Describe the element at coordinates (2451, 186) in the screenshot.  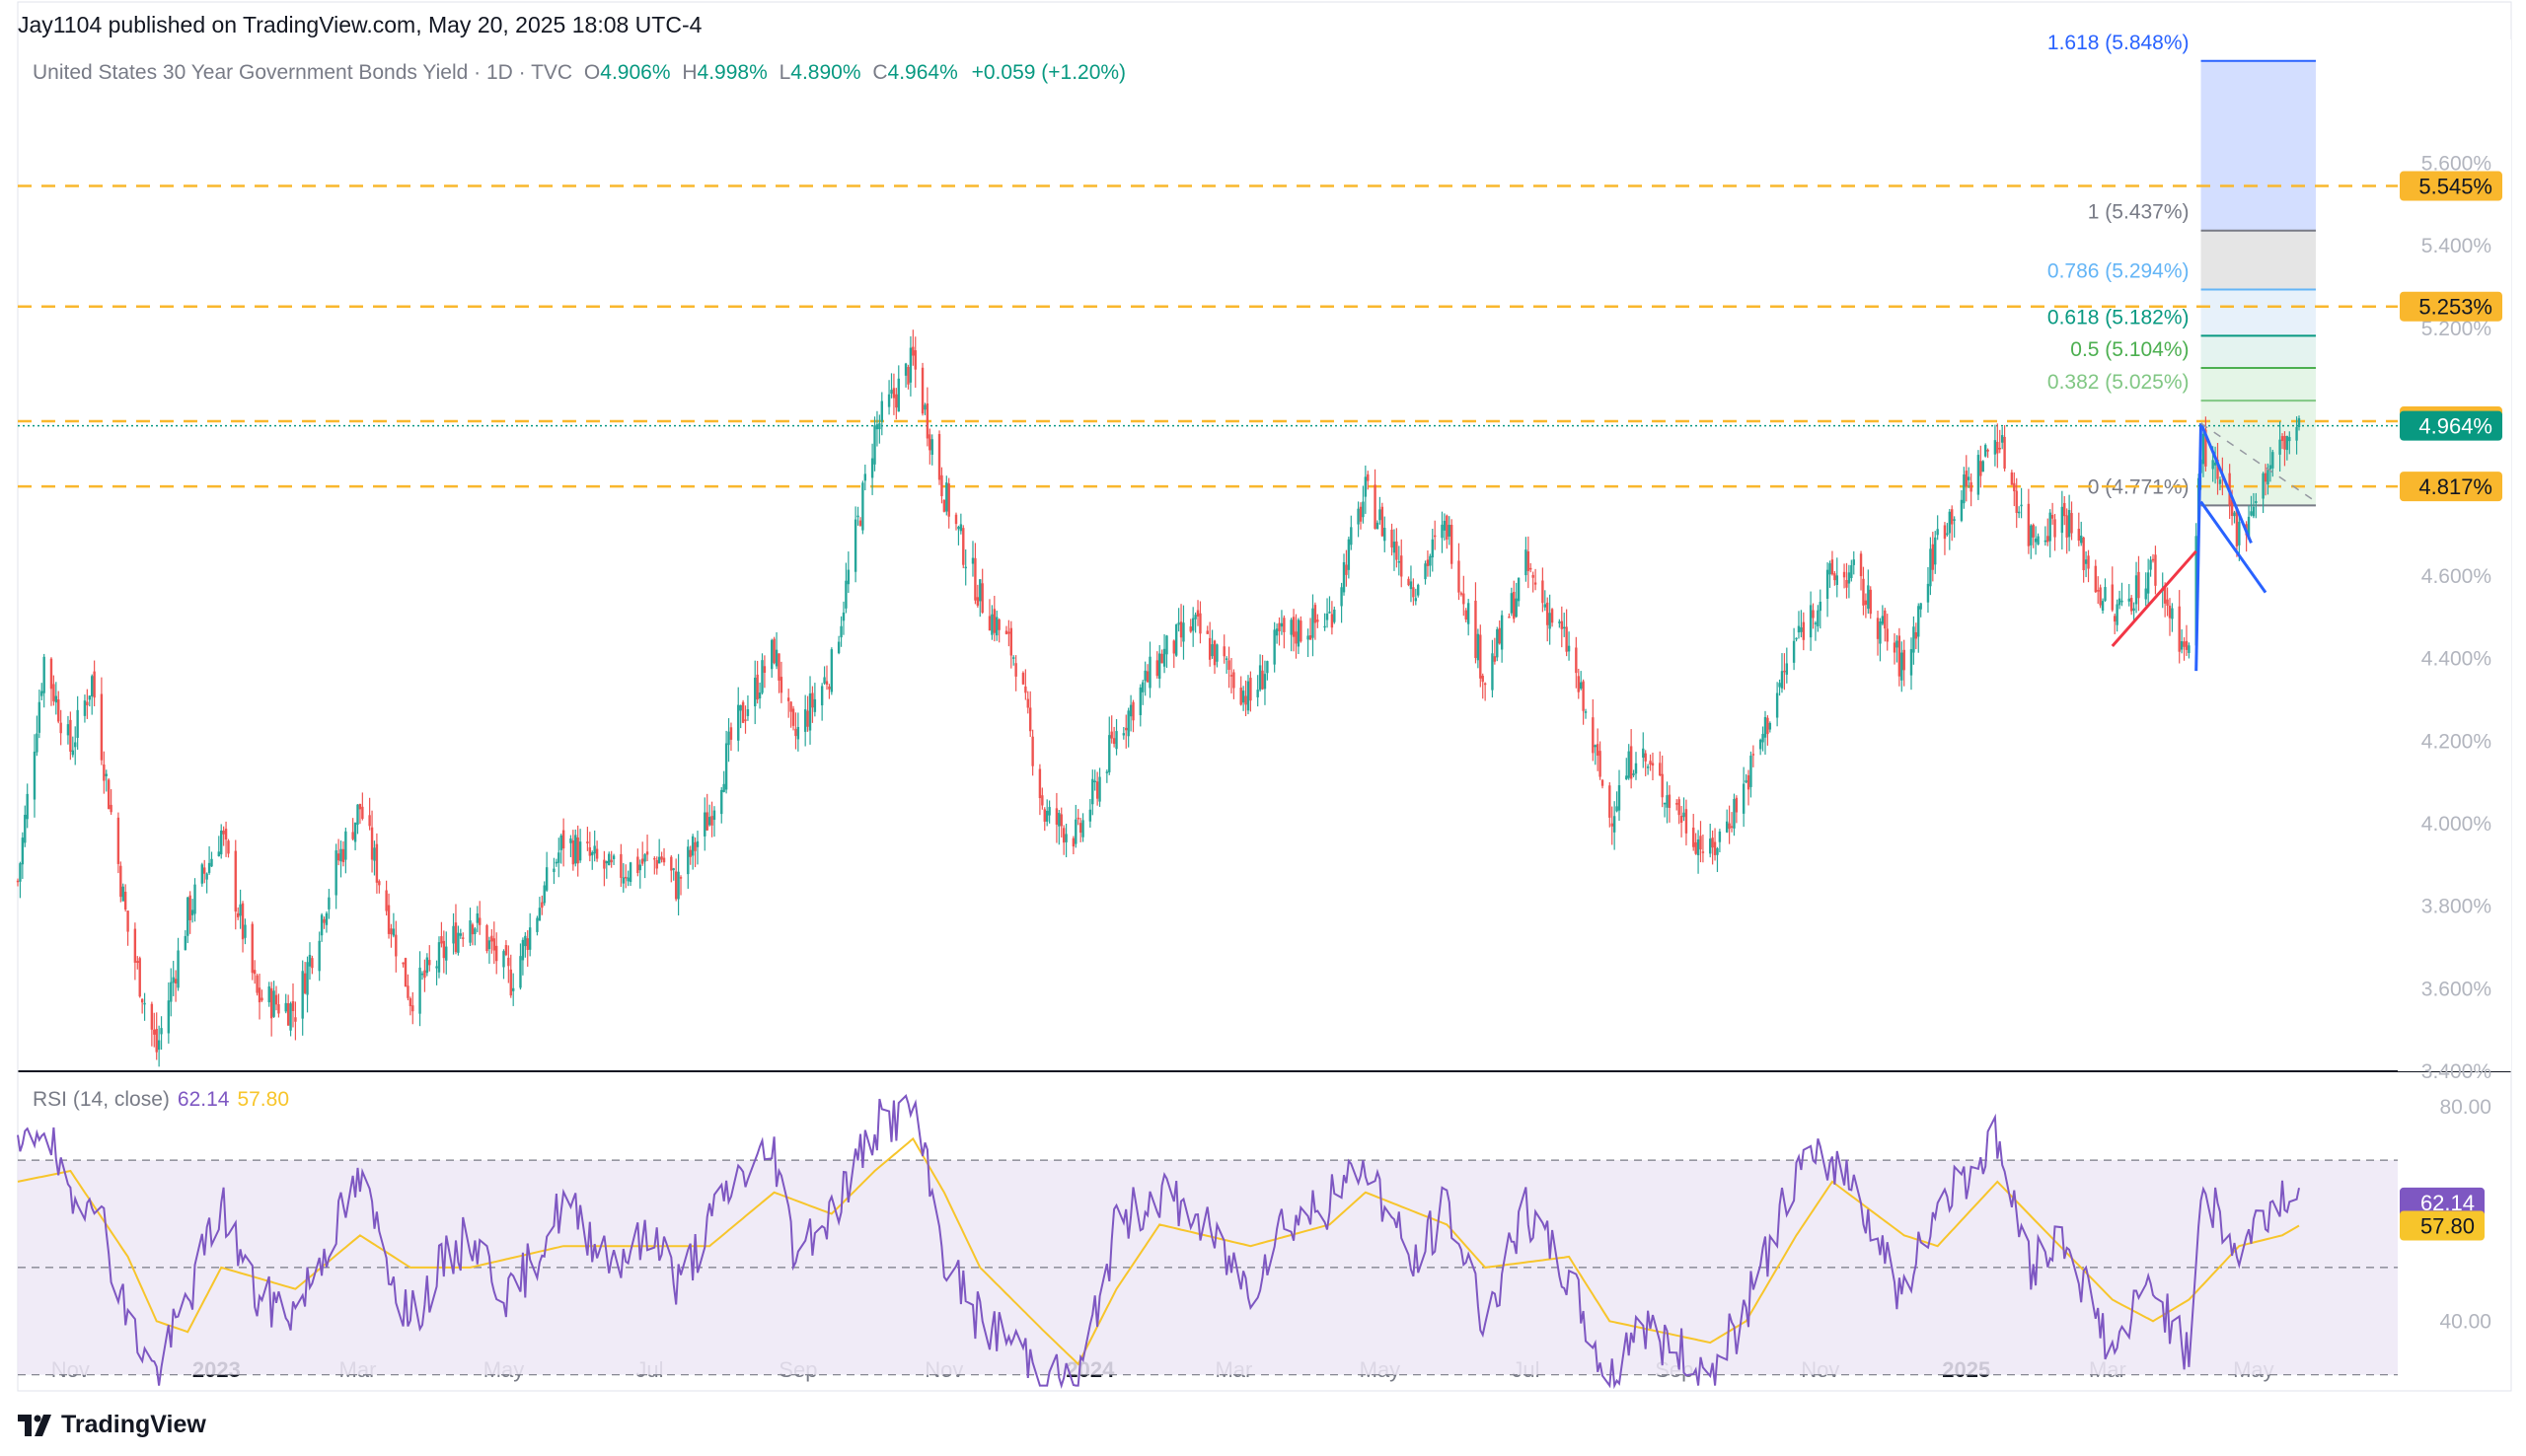
I see `price-level-tag-bg` at that location.